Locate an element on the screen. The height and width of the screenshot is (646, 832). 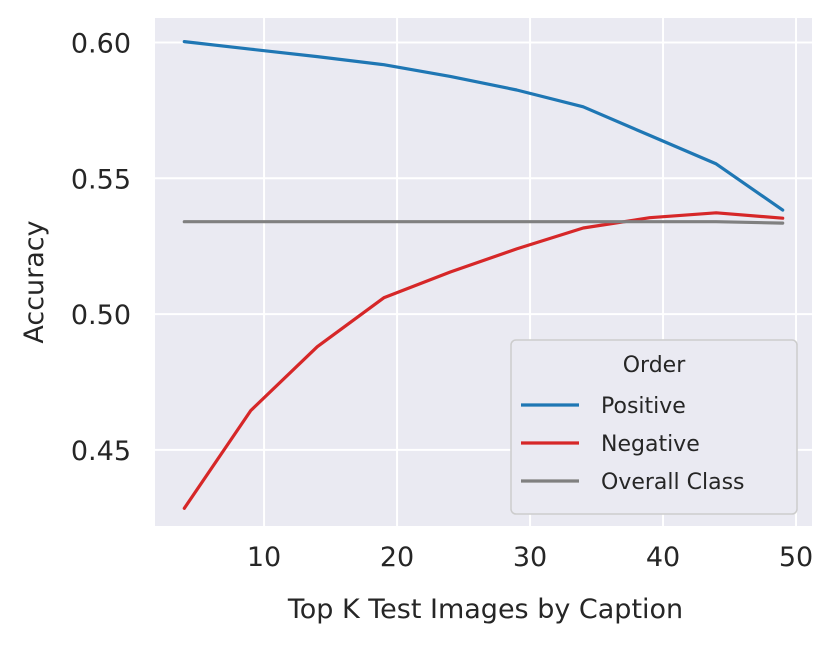
legend-items: Positive Negative Overall Class is located at coordinates (633, 444).